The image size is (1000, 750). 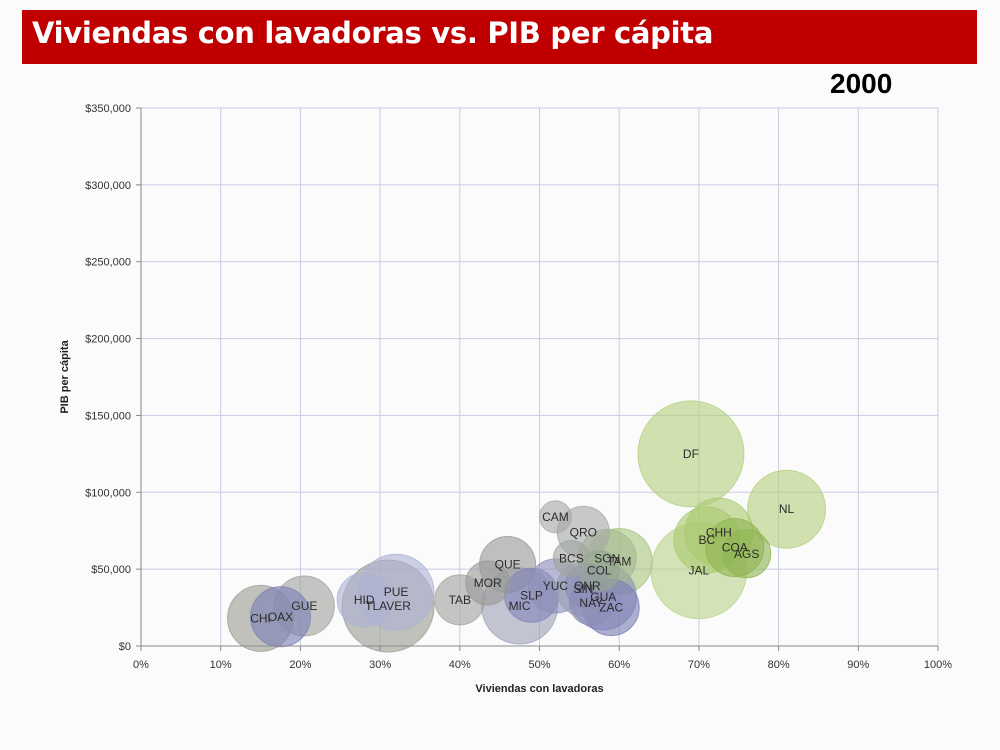 I want to click on bubble-label-que: QUE, so click(x=508, y=565).